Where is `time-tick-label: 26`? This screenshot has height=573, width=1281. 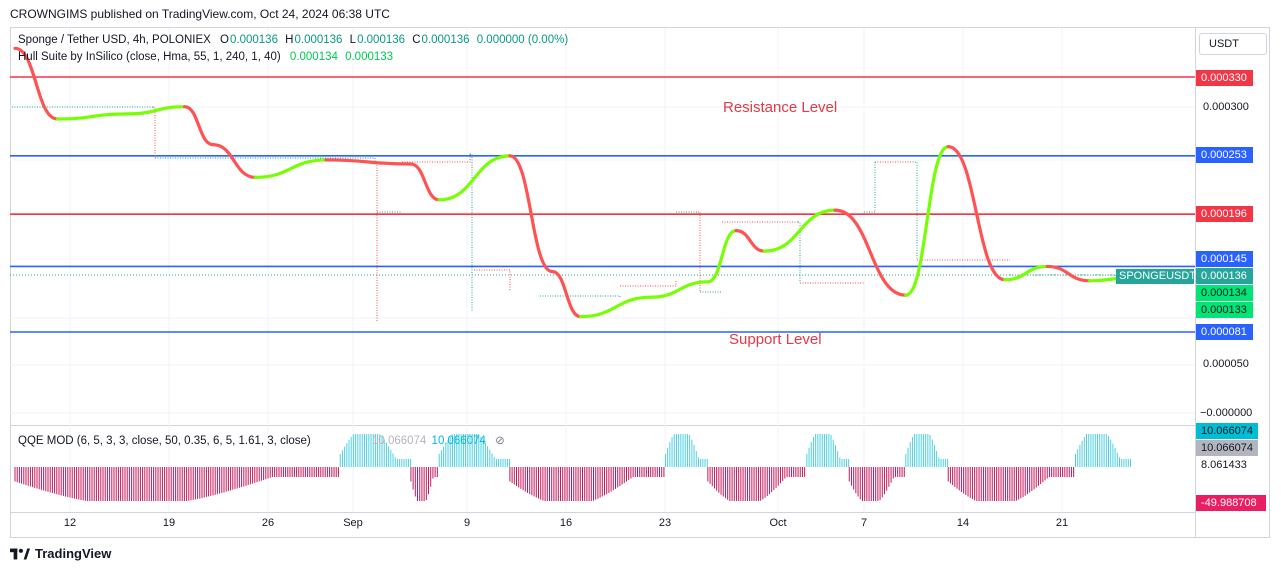
time-tick-label: 26 is located at coordinates (268, 523).